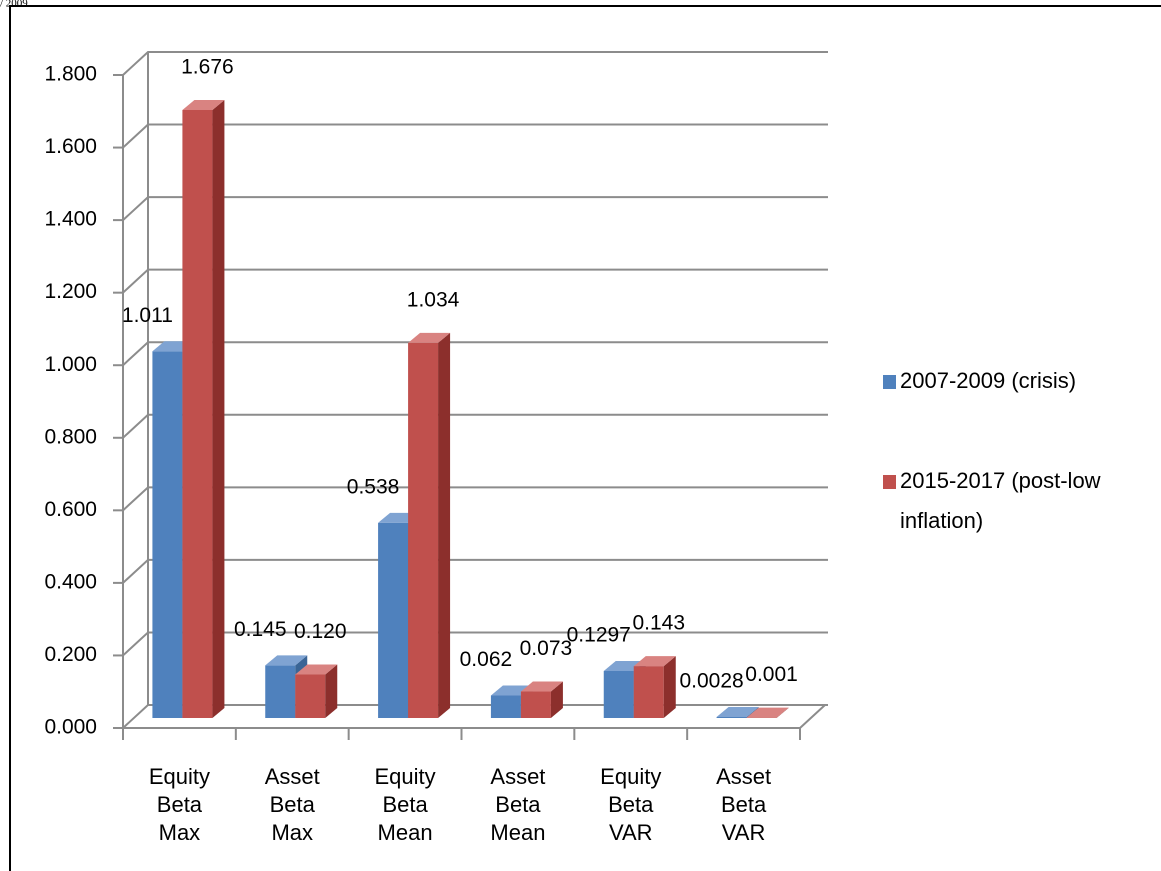 This screenshot has height=871, width=1161. What do you see at coordinates (207, 67) in the screenshot?
I see `data-label: 1.676` at bounding box center [207, 67].